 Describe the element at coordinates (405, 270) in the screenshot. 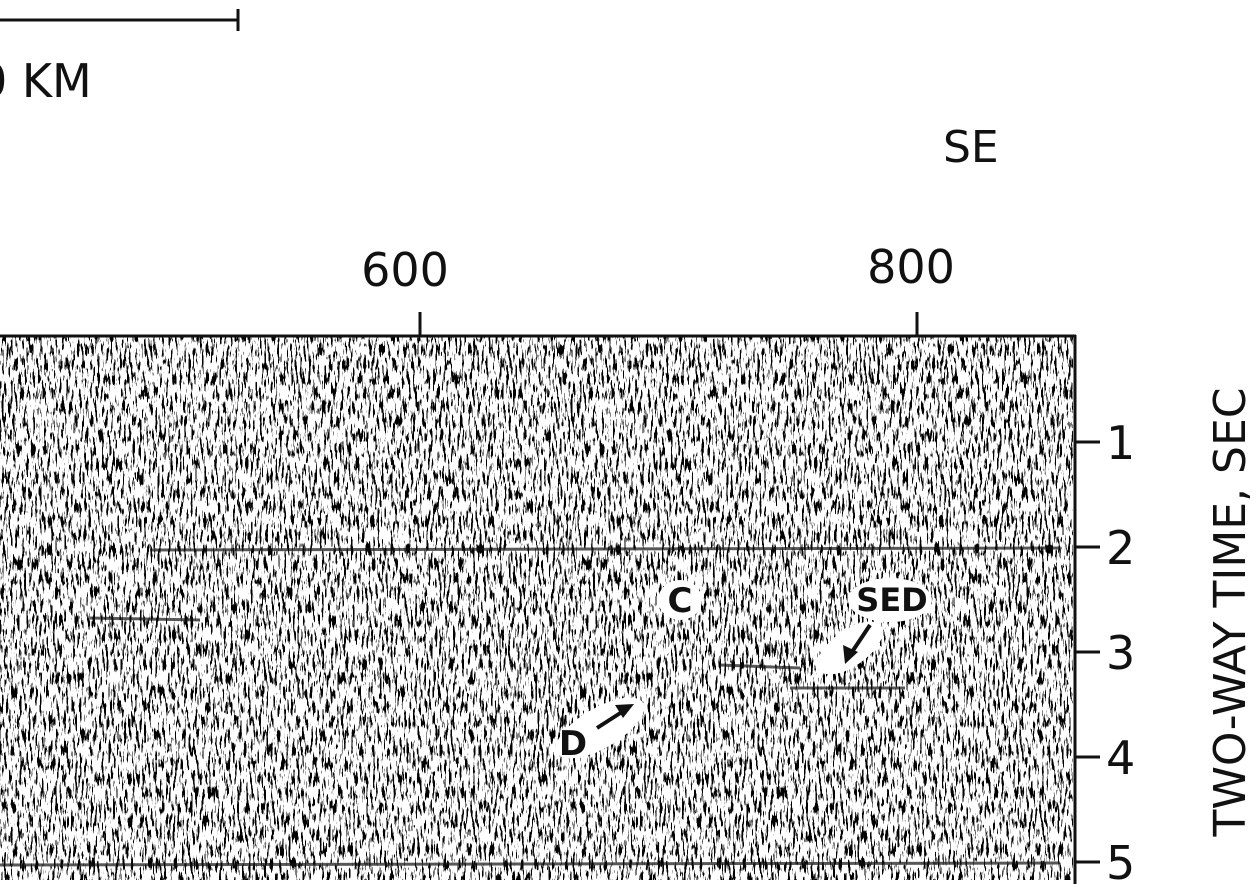

I see `shot-point-label: 600` at that location.